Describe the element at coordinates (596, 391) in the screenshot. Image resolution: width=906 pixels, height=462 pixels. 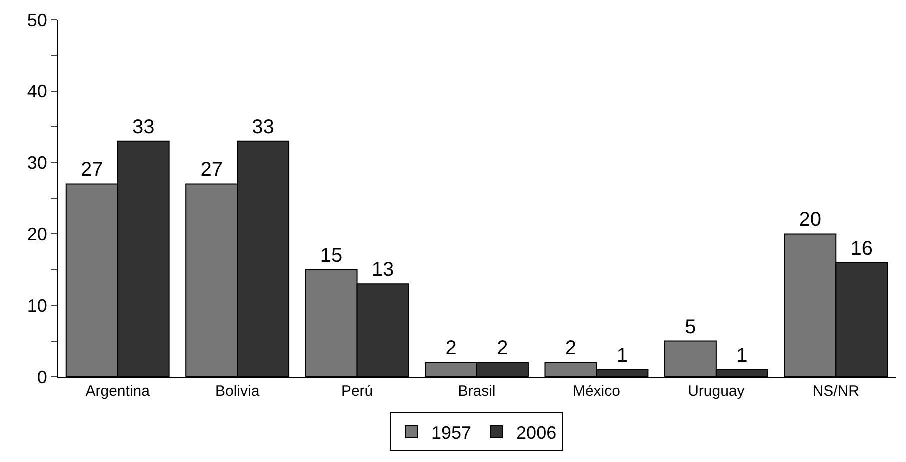
I see `x-tick-label: México` at that location.